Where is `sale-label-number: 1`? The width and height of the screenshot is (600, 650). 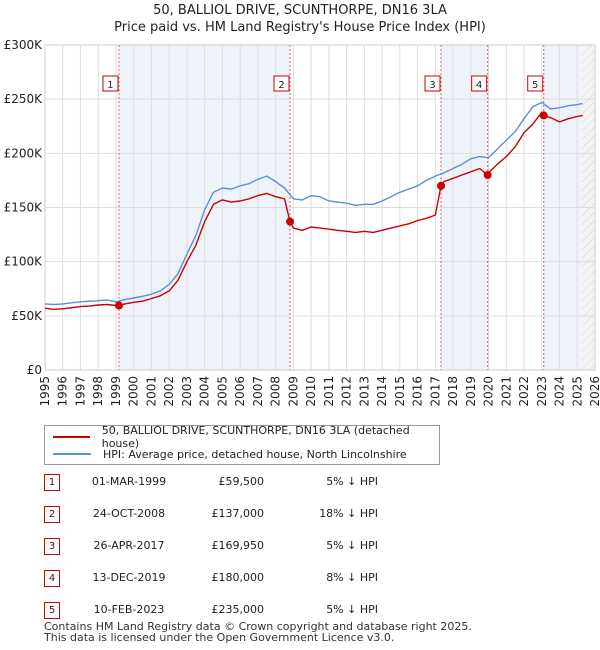
sale-label-number: 1 is located at coordinates (110, 85).